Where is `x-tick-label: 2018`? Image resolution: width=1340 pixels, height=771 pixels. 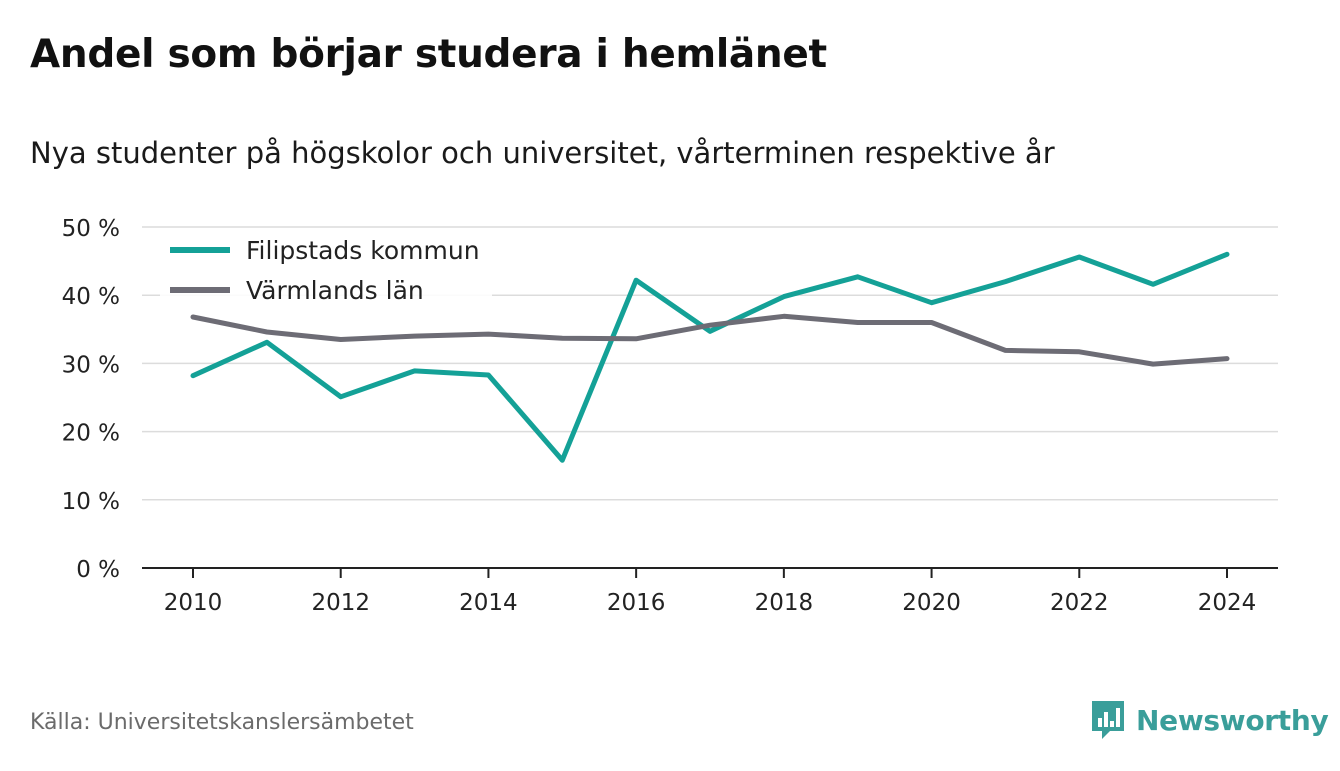 x-tick-label: 2018 is located at coordinates (784, 603).